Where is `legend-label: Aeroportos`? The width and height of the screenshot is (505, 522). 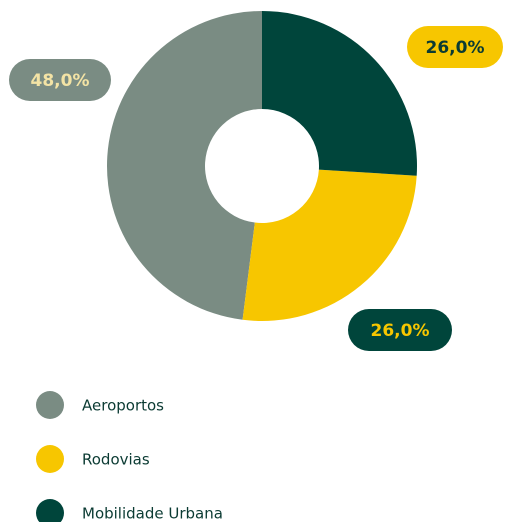 legend-label: Aeroportos is located at coordinates (123, 406).